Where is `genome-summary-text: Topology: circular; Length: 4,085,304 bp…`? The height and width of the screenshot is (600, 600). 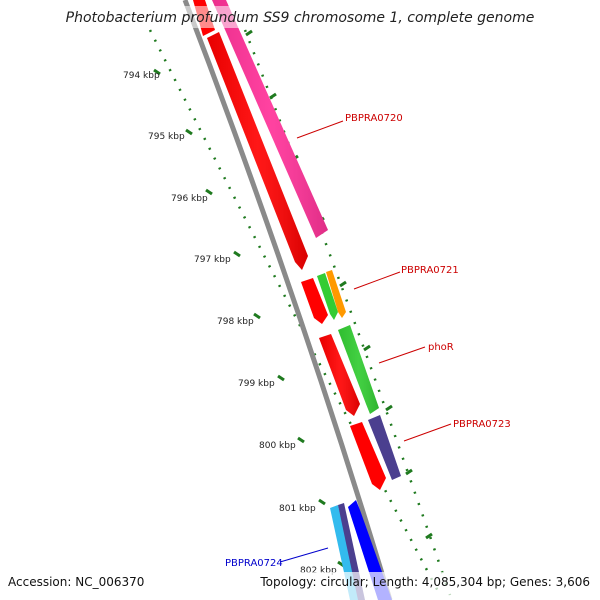 genome-summary-text: Topology: circular; Length: 4,085,304 bp… is located at coordinates (424, 582).